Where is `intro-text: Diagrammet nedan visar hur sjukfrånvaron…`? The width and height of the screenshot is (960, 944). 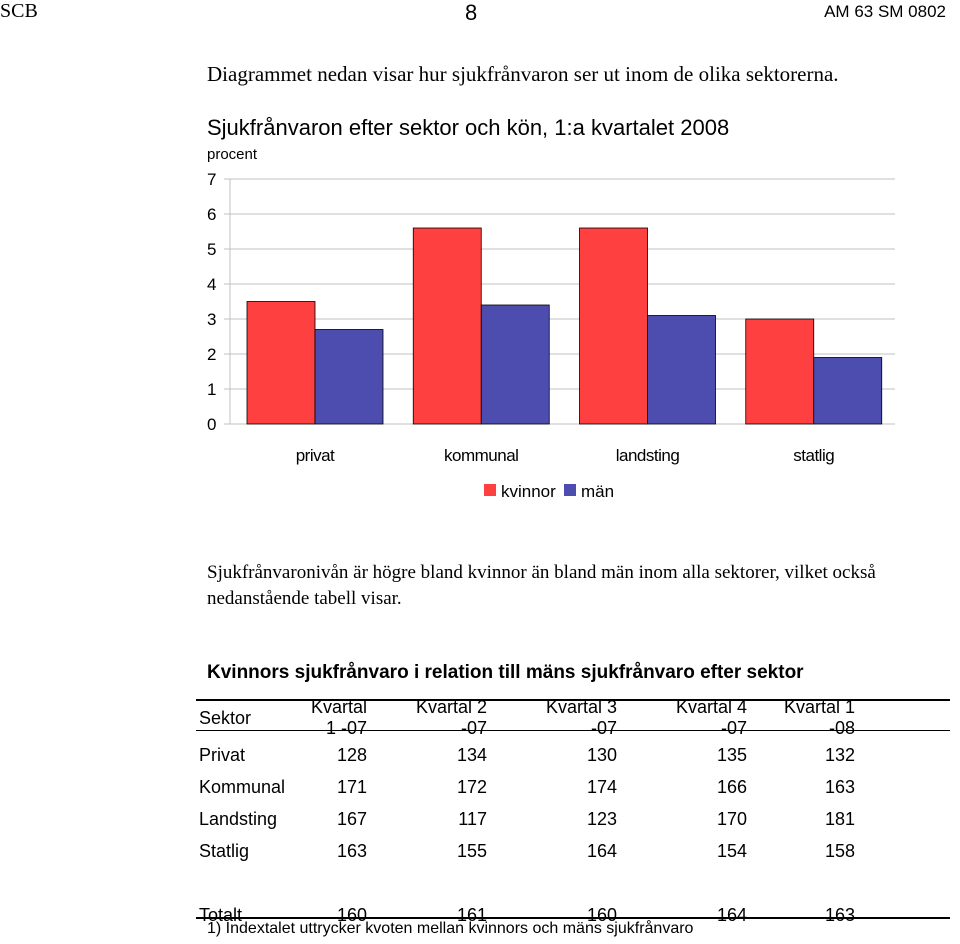 intro-text: Diagrammet nedan visar hur sjukfrånvaron… is located at coordinates (523, 74).